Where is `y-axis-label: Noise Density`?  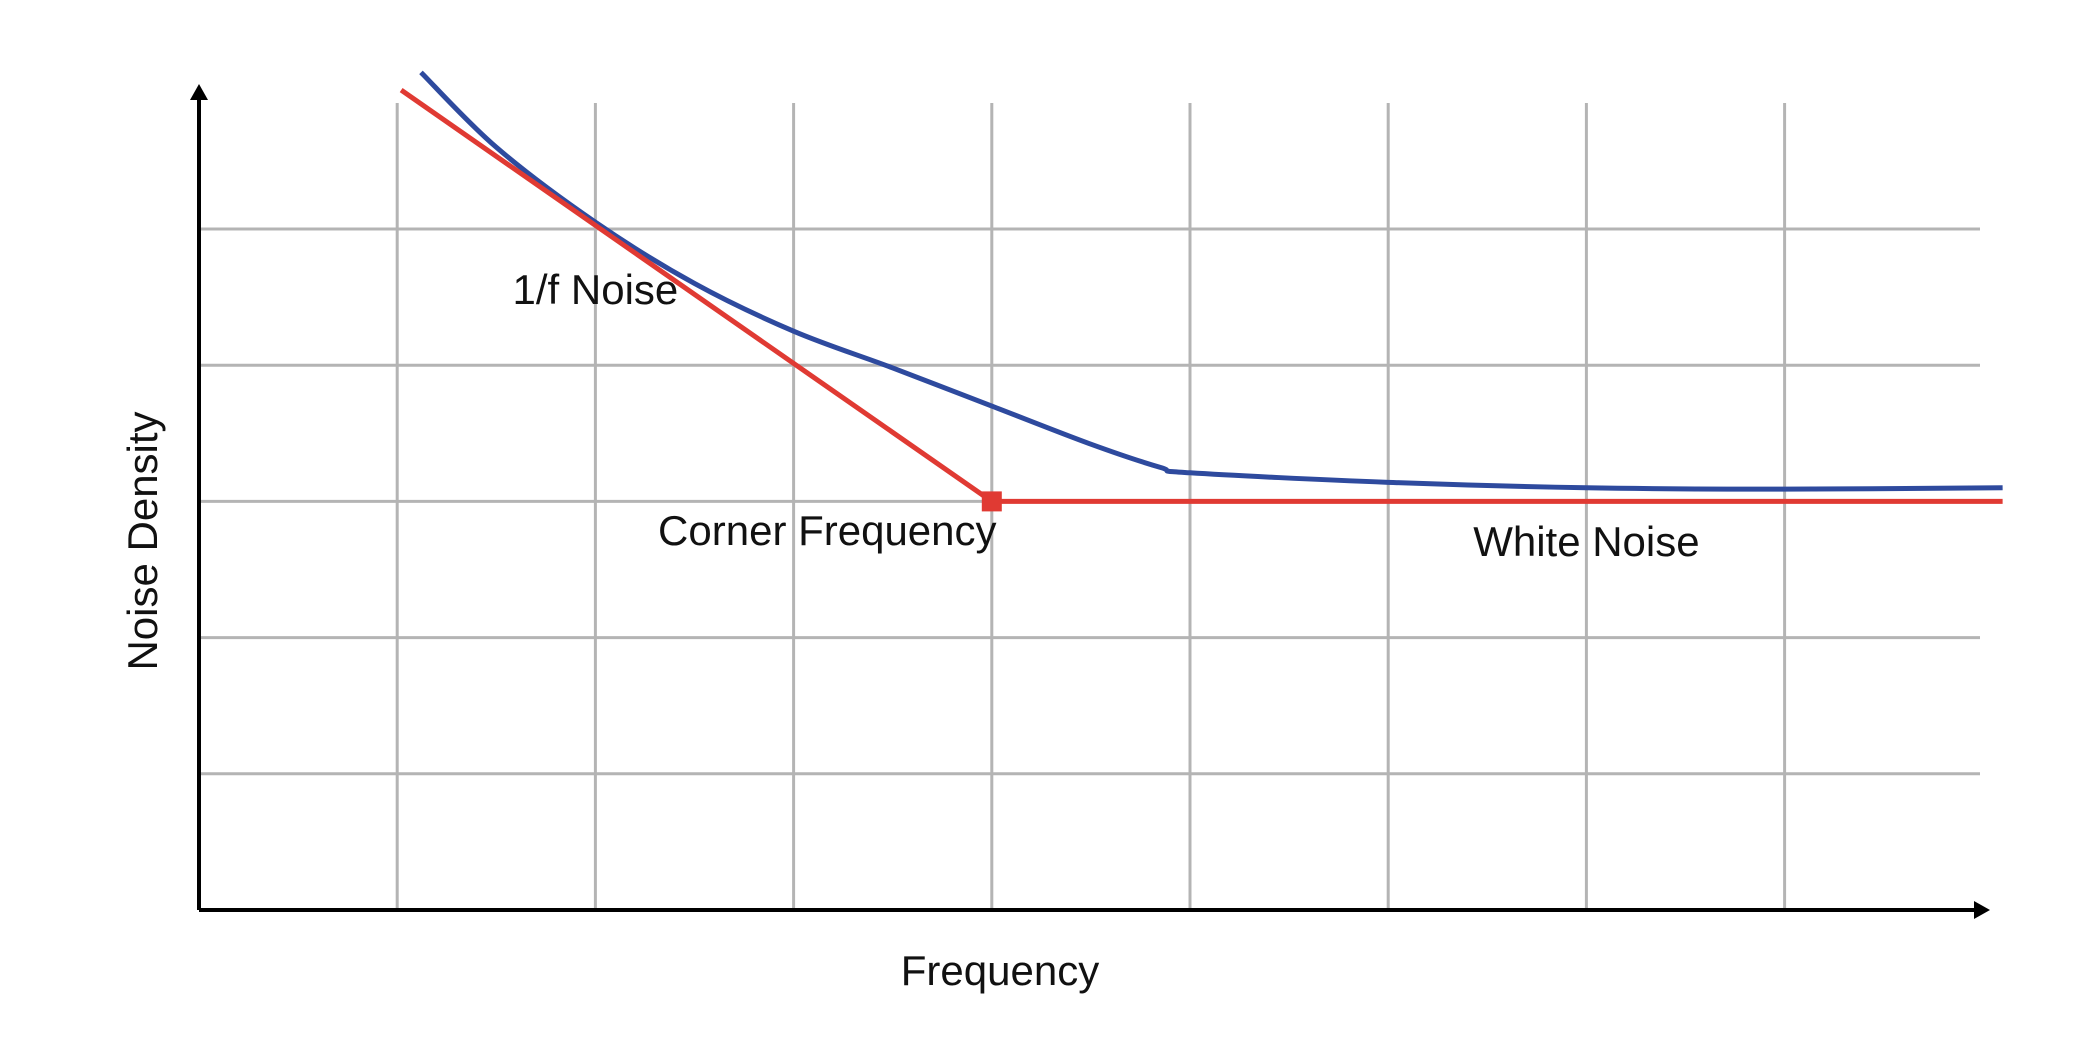 y-axis-label: Noise Density is located at coordinates (142, 540).